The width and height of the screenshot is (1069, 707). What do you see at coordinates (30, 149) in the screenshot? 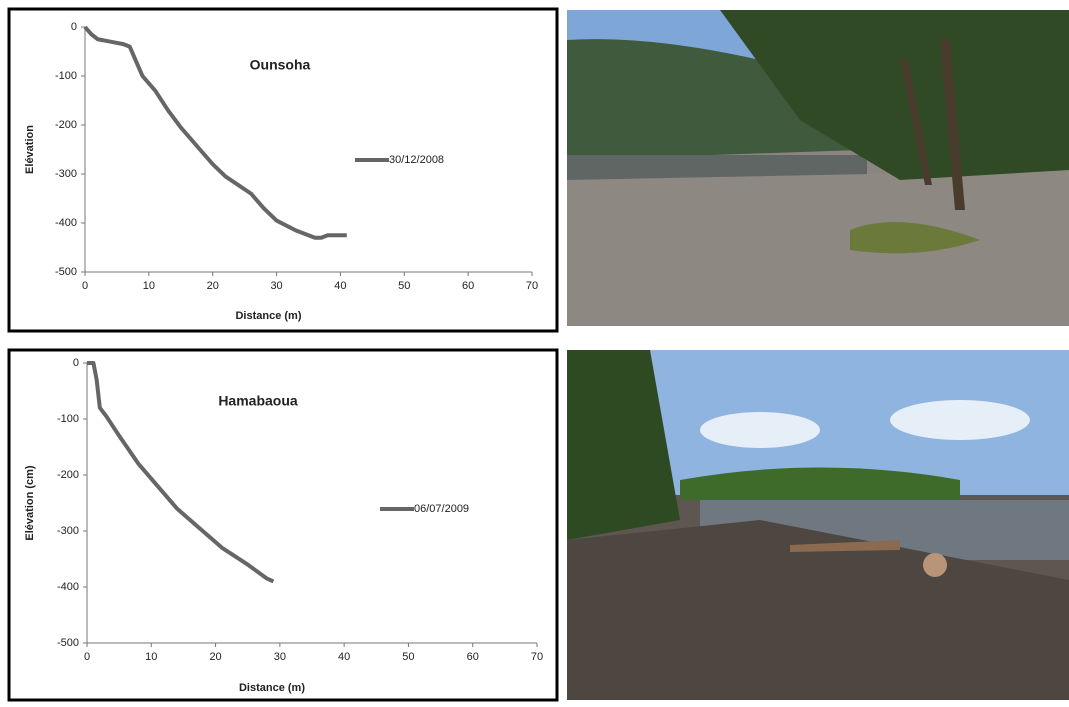
I see `y-axis-label: Elévation` at bounding box center [30, 149].